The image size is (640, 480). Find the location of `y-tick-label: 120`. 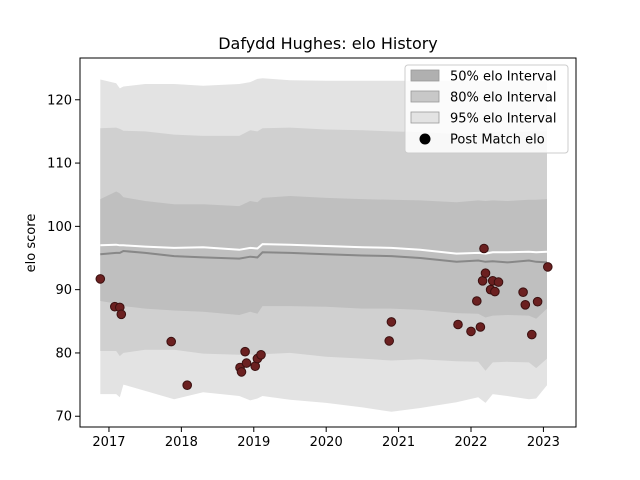

y-tick-label: 120 is located at coordinates (59, 100).